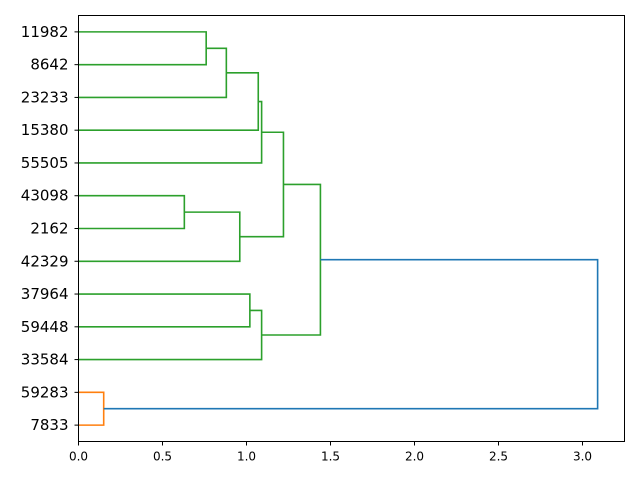  I want to click on x-tick-label: 0.5, so click(162, 457).